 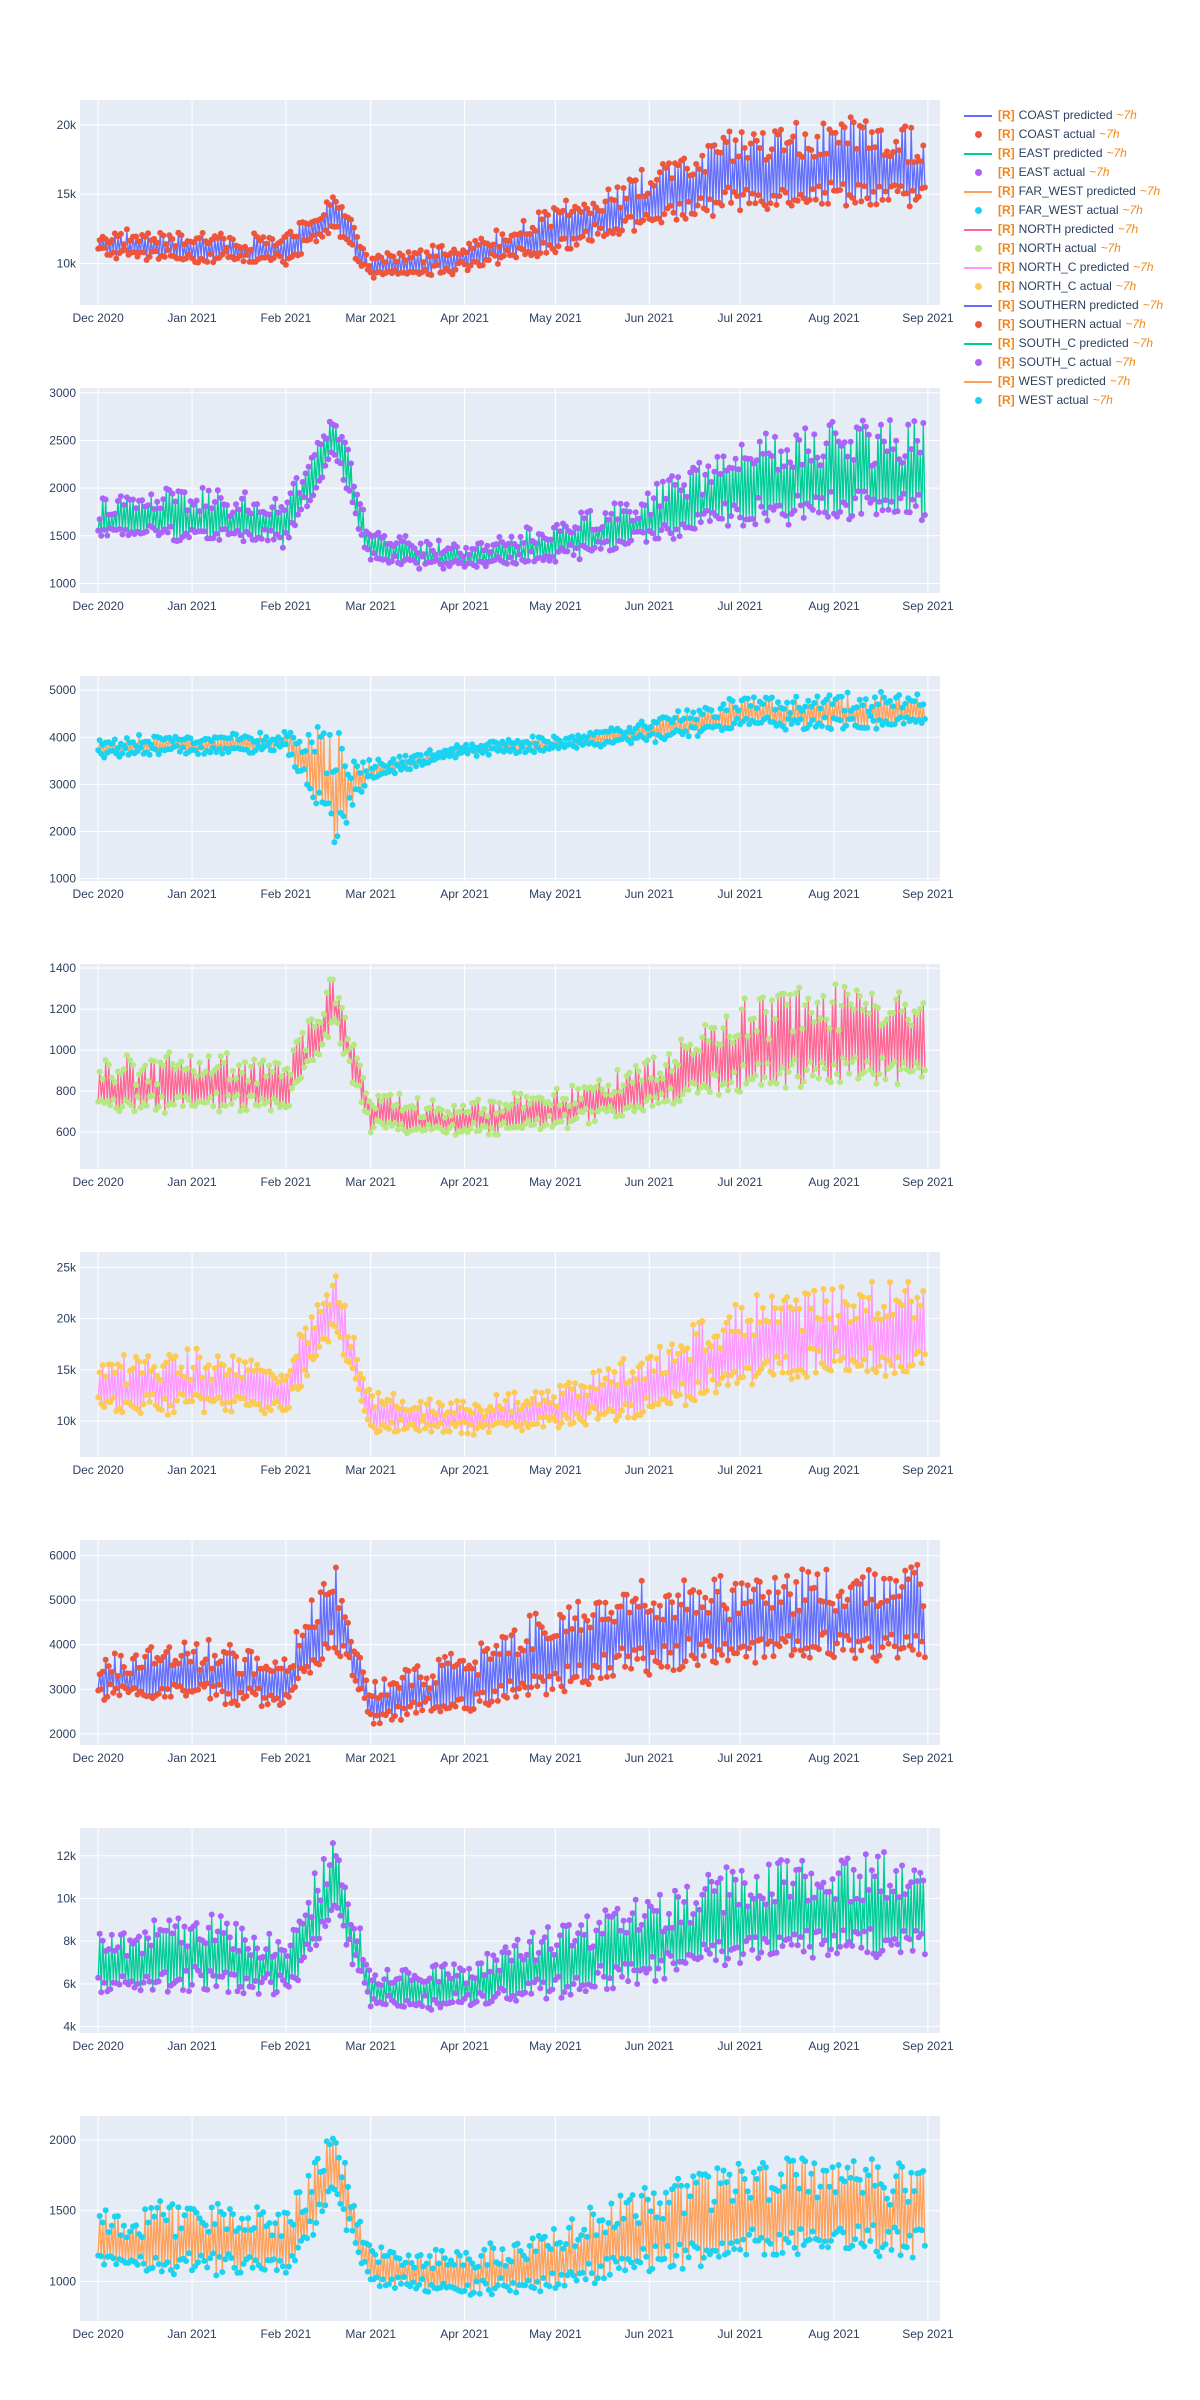 I want to click on x-tick-label: Sep 2021, so click(x=928, y=1182).